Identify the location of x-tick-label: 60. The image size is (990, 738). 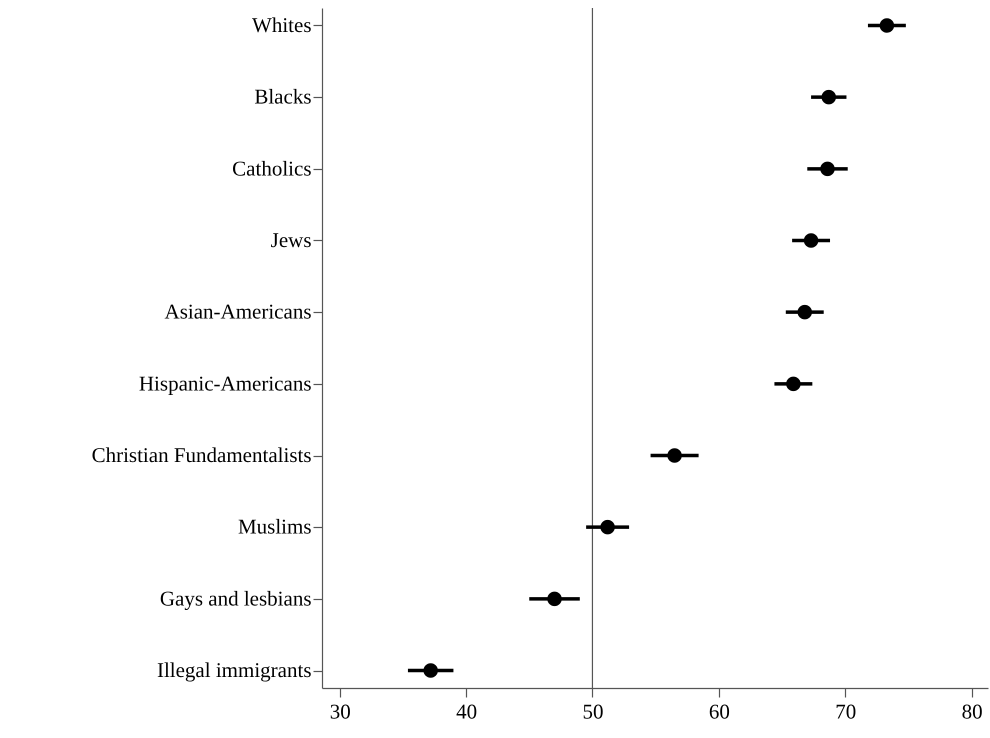
(719, 712).